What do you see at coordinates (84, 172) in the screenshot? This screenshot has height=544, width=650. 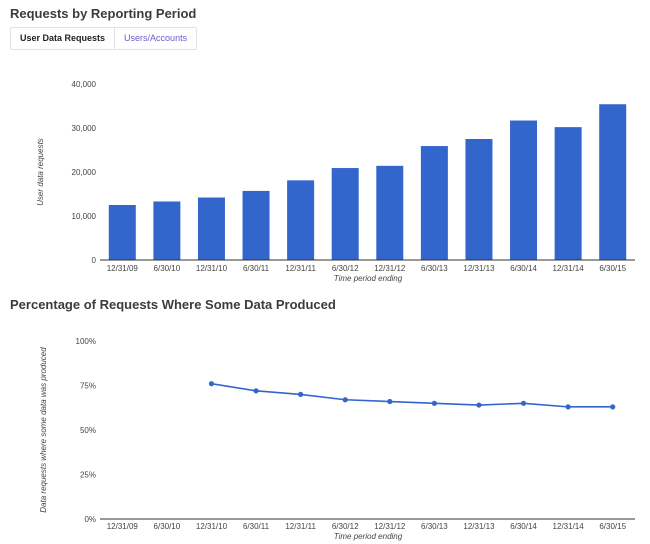 I see `y-tick-label: 20,000` at bounding box center [84, 172].